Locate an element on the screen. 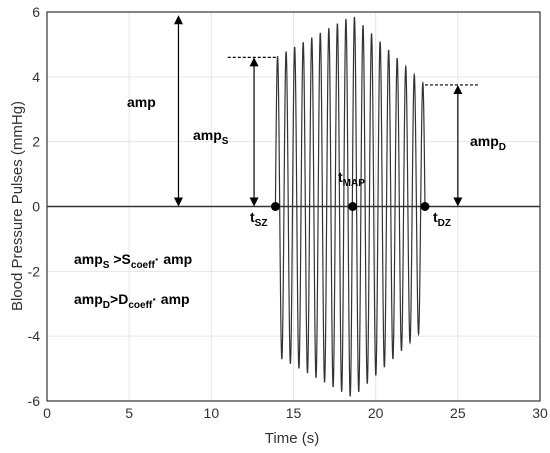  x-tick-label: 20 is located at coordinates (376, 413).